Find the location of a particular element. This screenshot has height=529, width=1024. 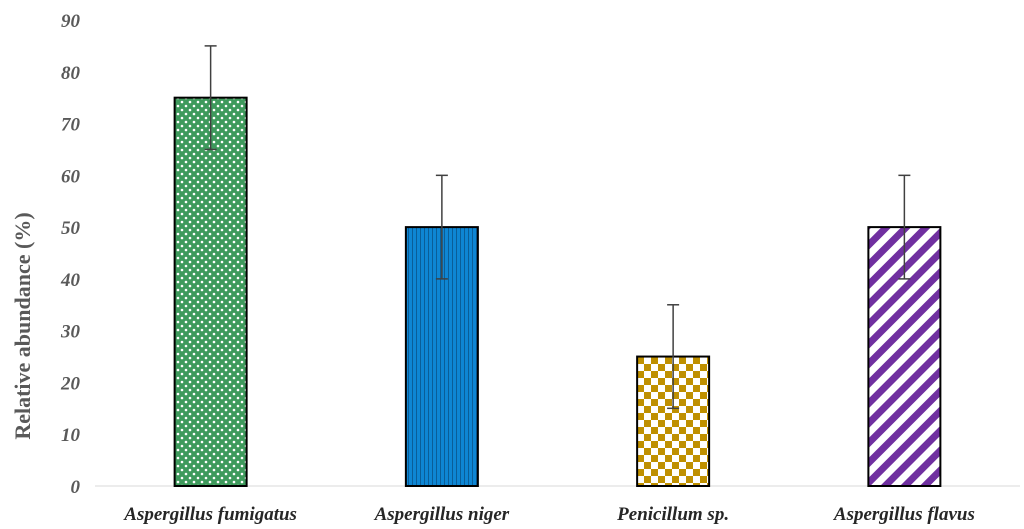

y-tick-label: 40 is located at coordinates (70, 280).